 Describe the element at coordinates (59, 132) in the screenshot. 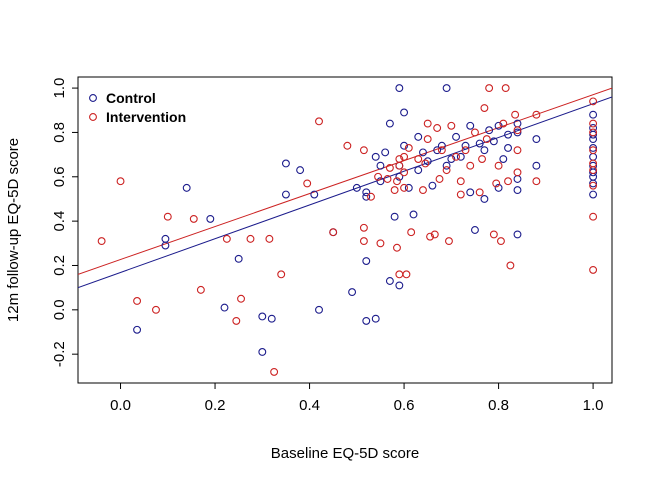

I see `y-tick-label: 0.8` at that location.